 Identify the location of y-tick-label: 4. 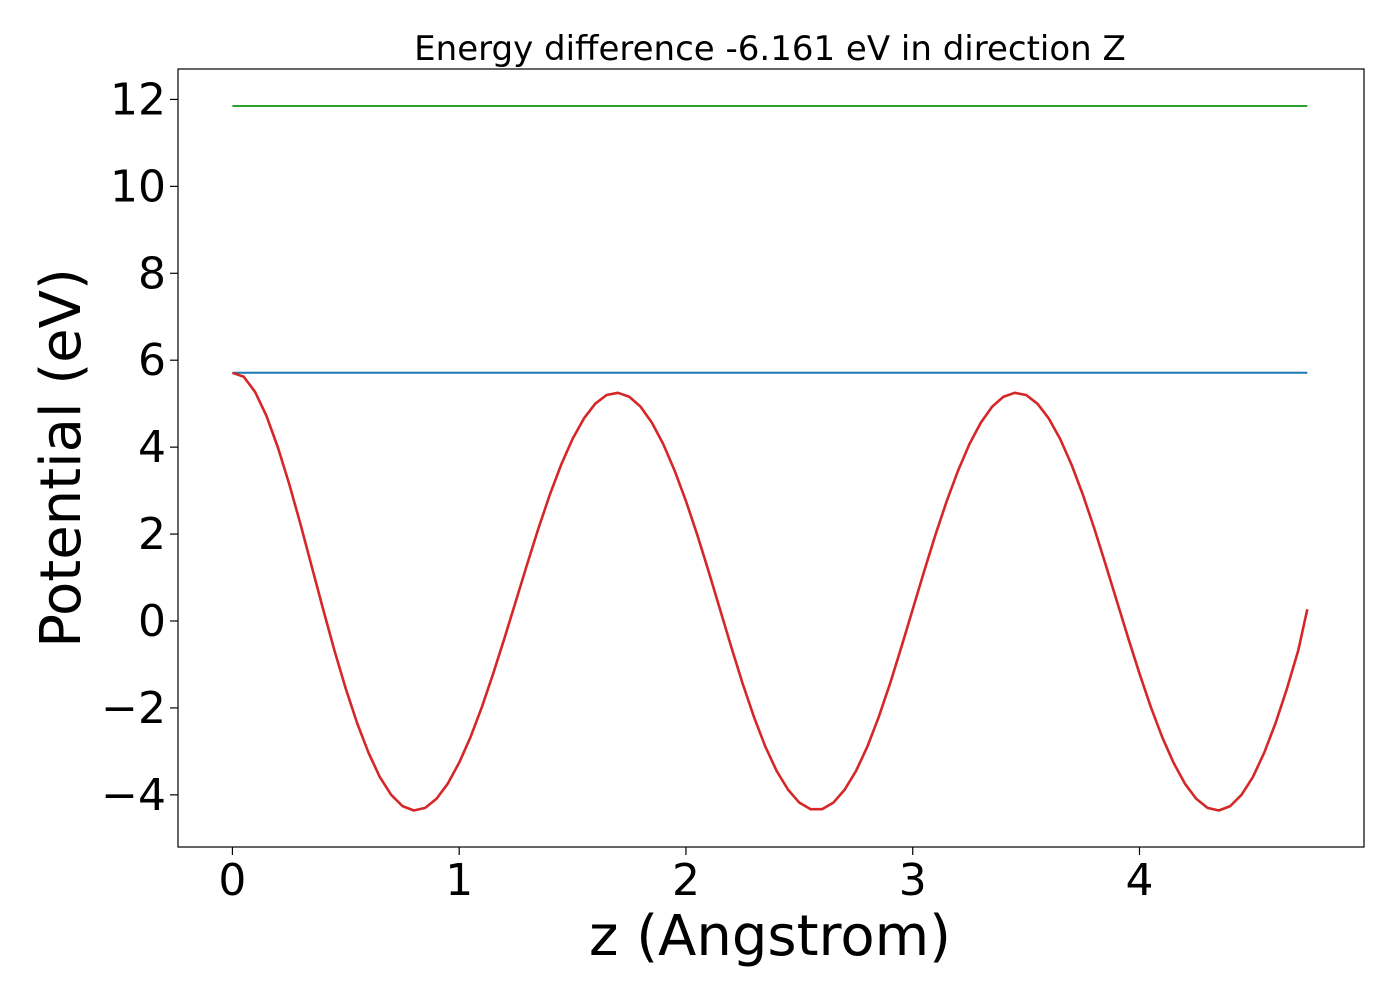
(152, 447).